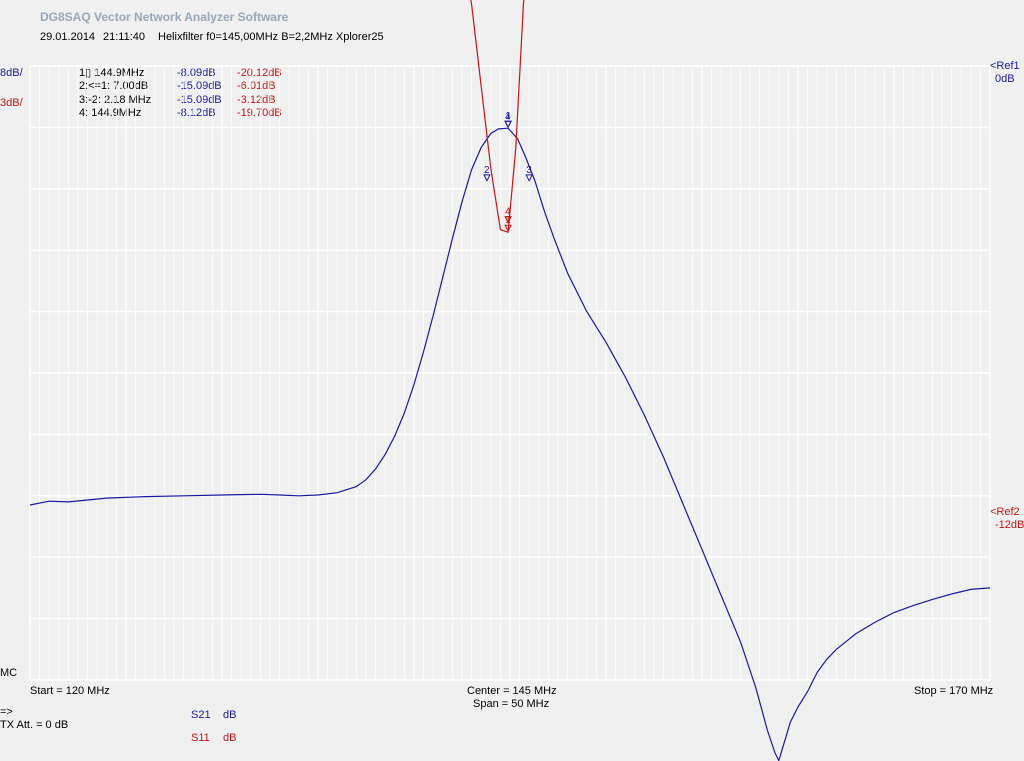  I want to click on center-freq-label: Center = 145 MHz, so click(512, 691).